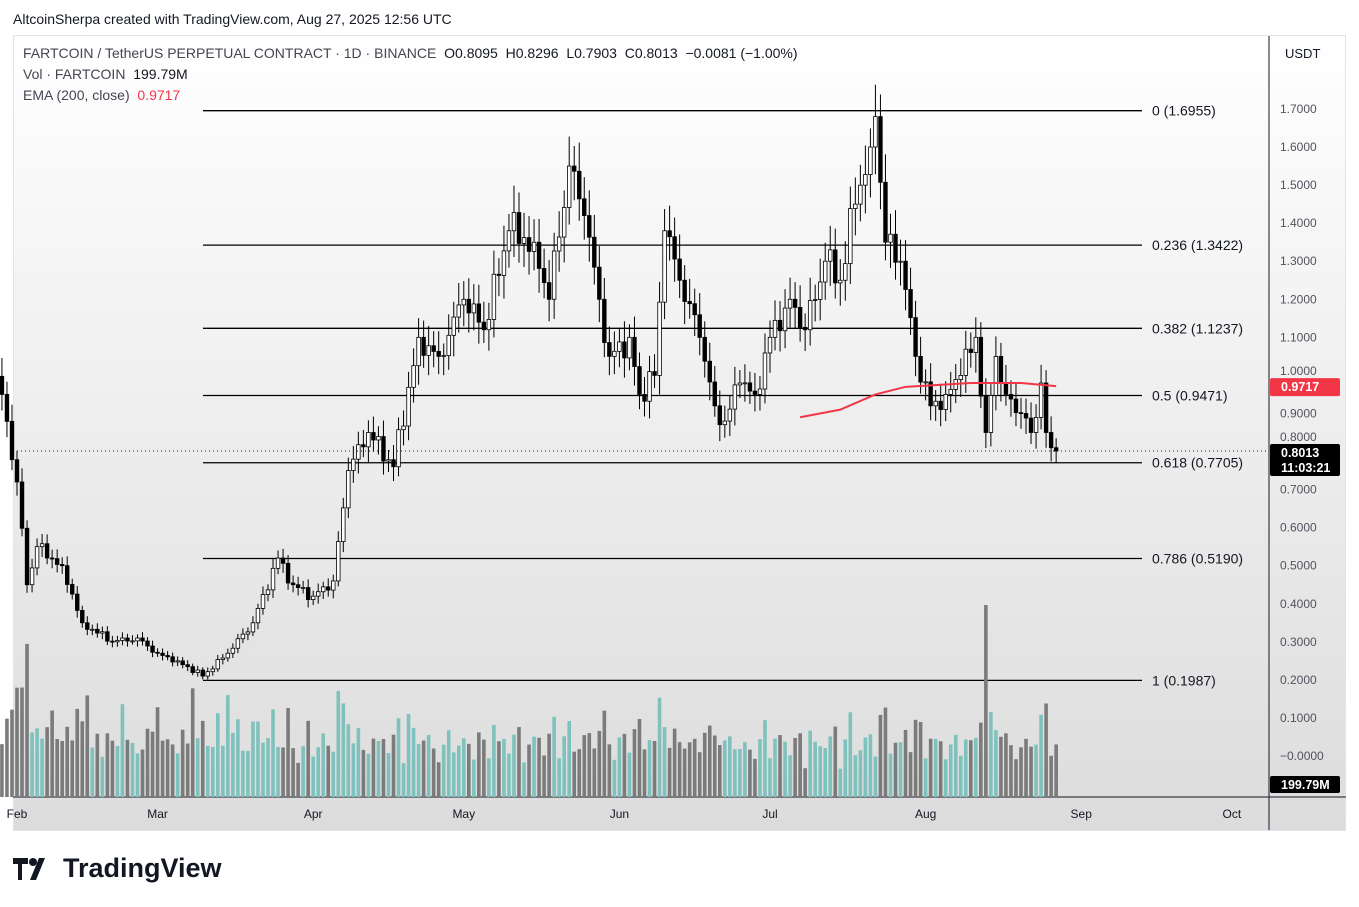  I want to click on tradingview-wordmark: TradingView, so click(142, 868).